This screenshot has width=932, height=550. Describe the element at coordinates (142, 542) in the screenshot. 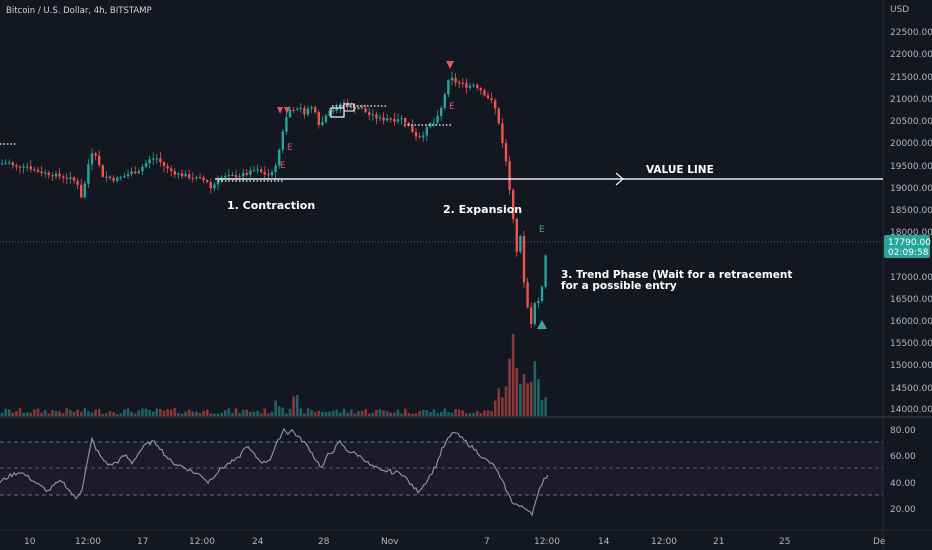

I see `time-tick: 17` at that location.